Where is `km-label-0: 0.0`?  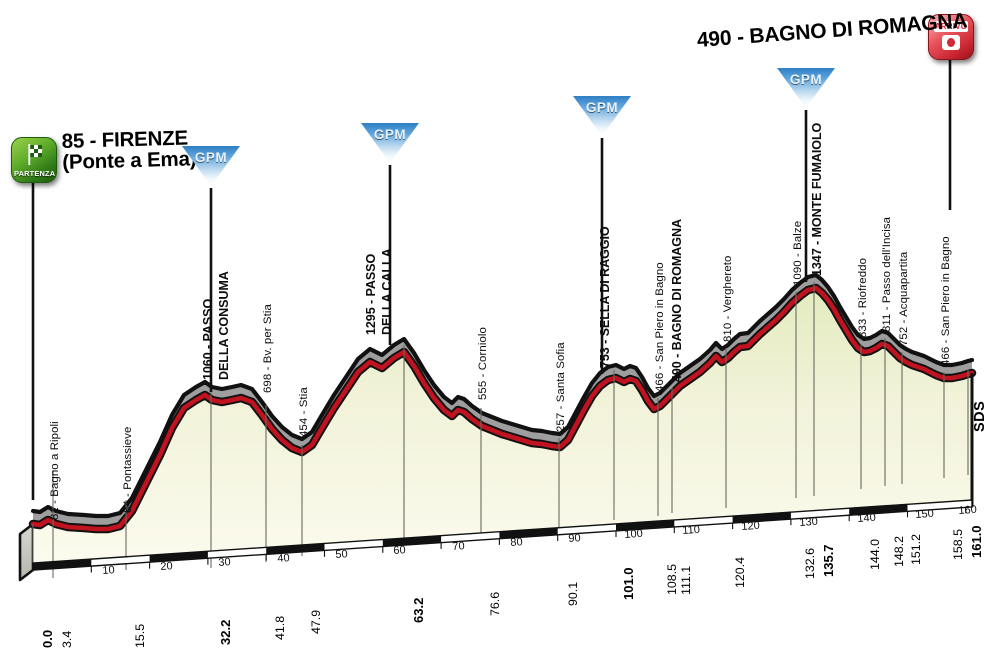 km-label-0: 0.0 is located at coordinates (47, 638).